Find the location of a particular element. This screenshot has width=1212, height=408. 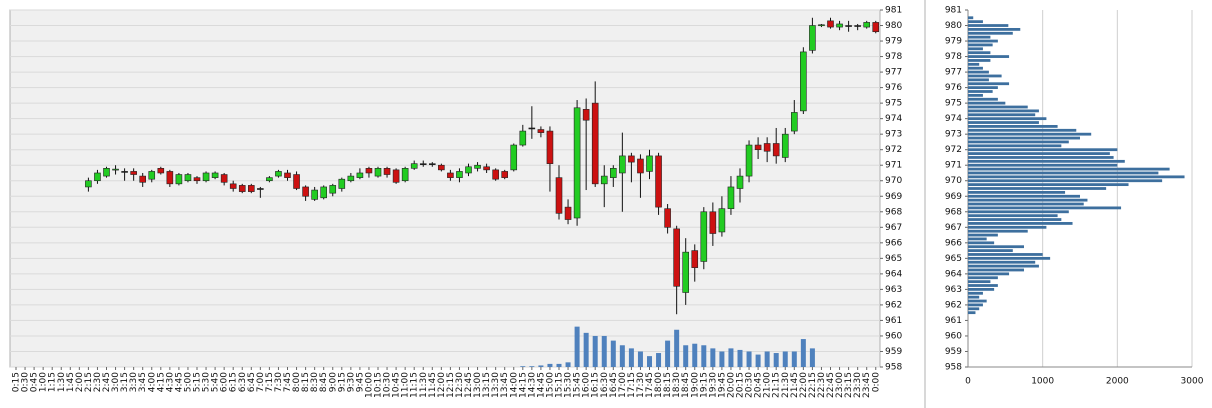

x-tick-label: 10:45 is located at coordinates (397, 385).